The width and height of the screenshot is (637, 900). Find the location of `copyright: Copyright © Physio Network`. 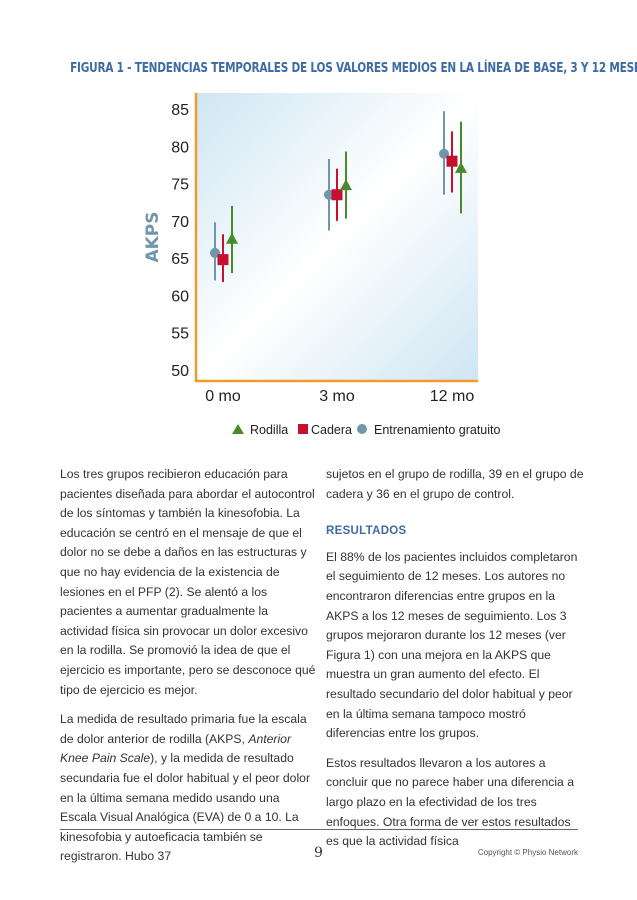

copyright: Copyright © Physio Network is located at coordinates (527, 852).